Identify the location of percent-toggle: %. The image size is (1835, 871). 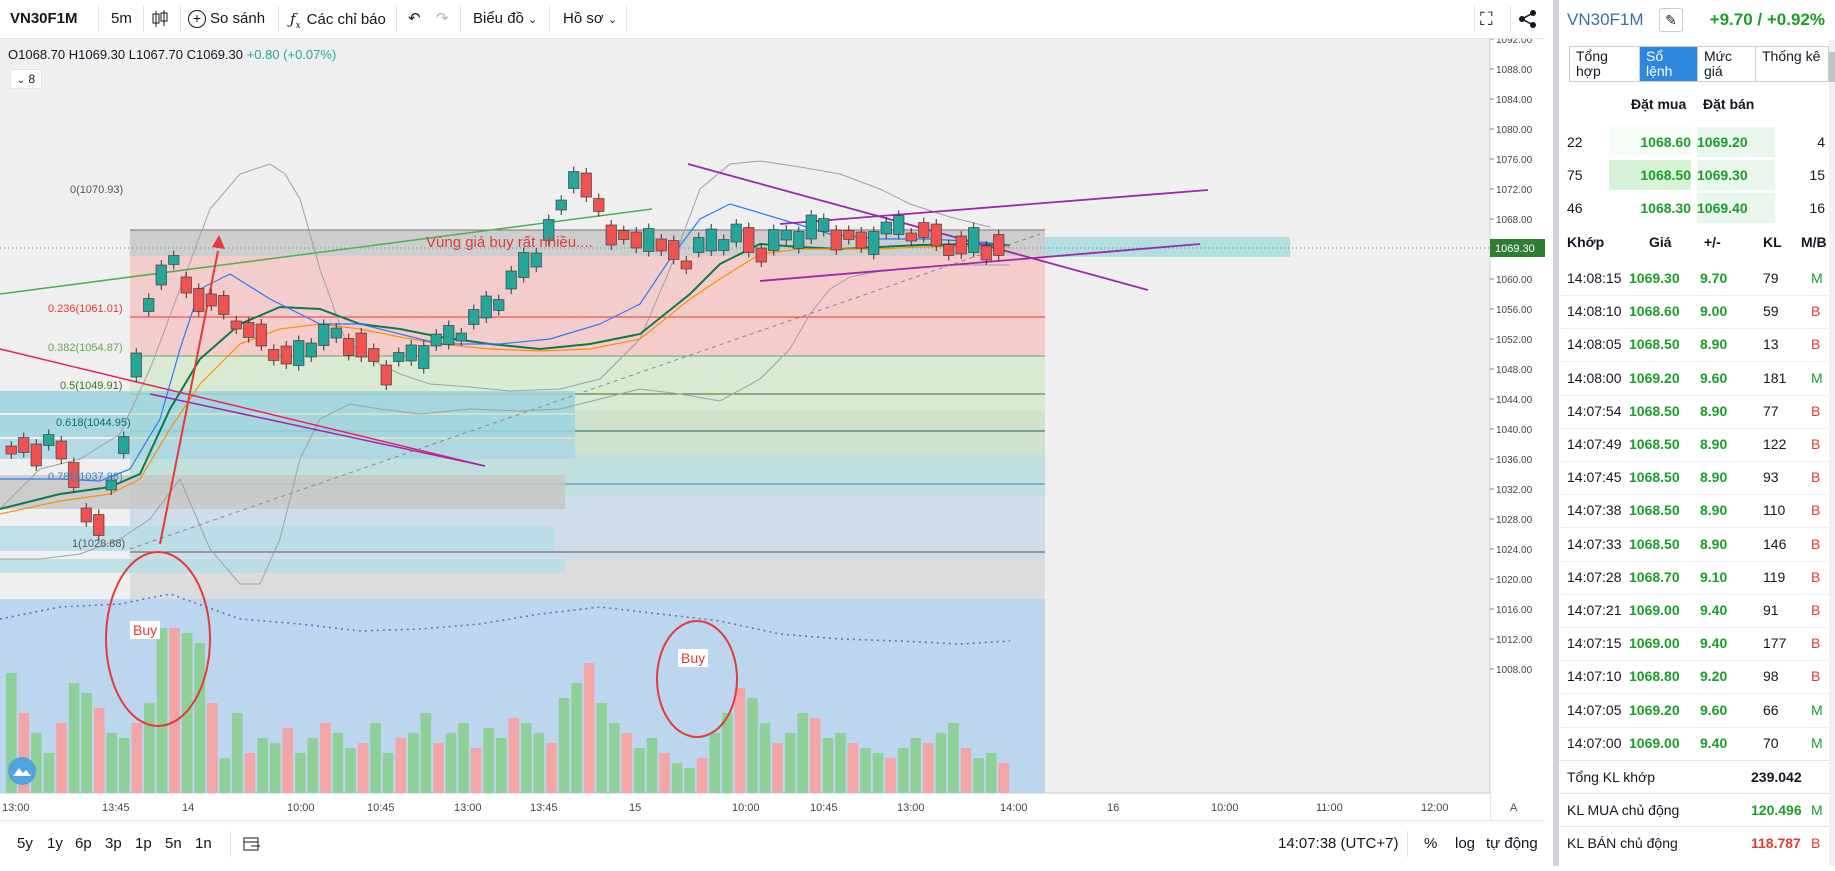
(1431, 843).